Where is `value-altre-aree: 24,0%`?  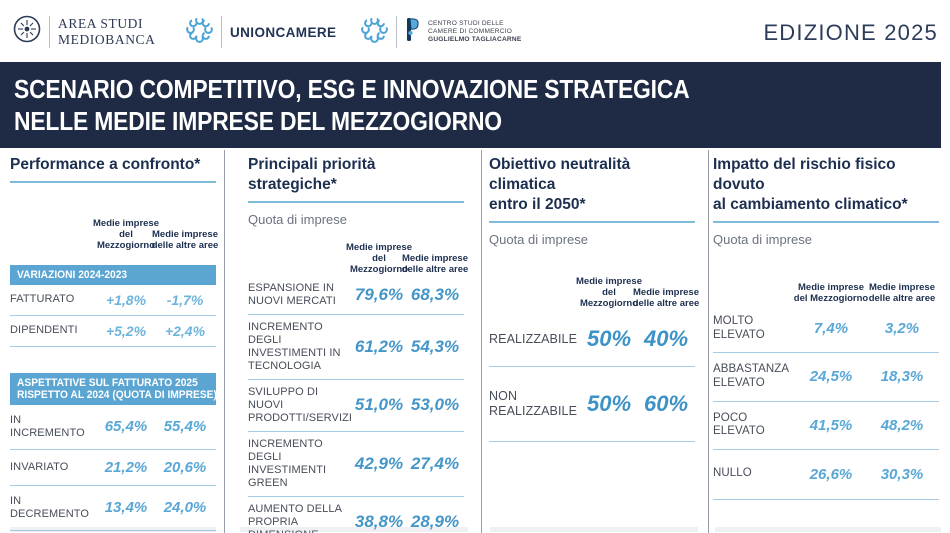
value-altre-aree: 24,0% is located at coordinates (185, 508).